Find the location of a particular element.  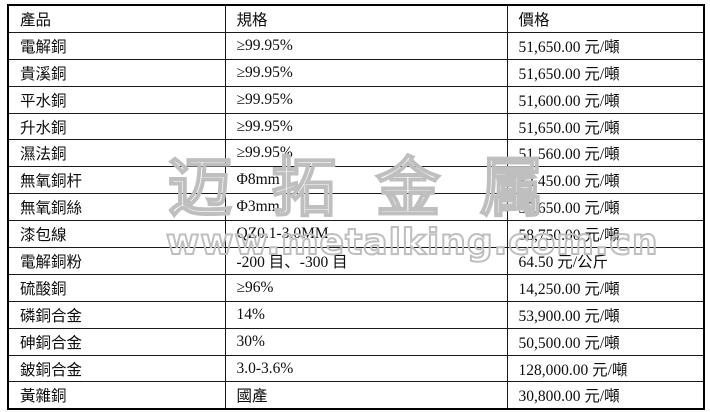

spec-cell: 30% is located at coordinates (366, 341).